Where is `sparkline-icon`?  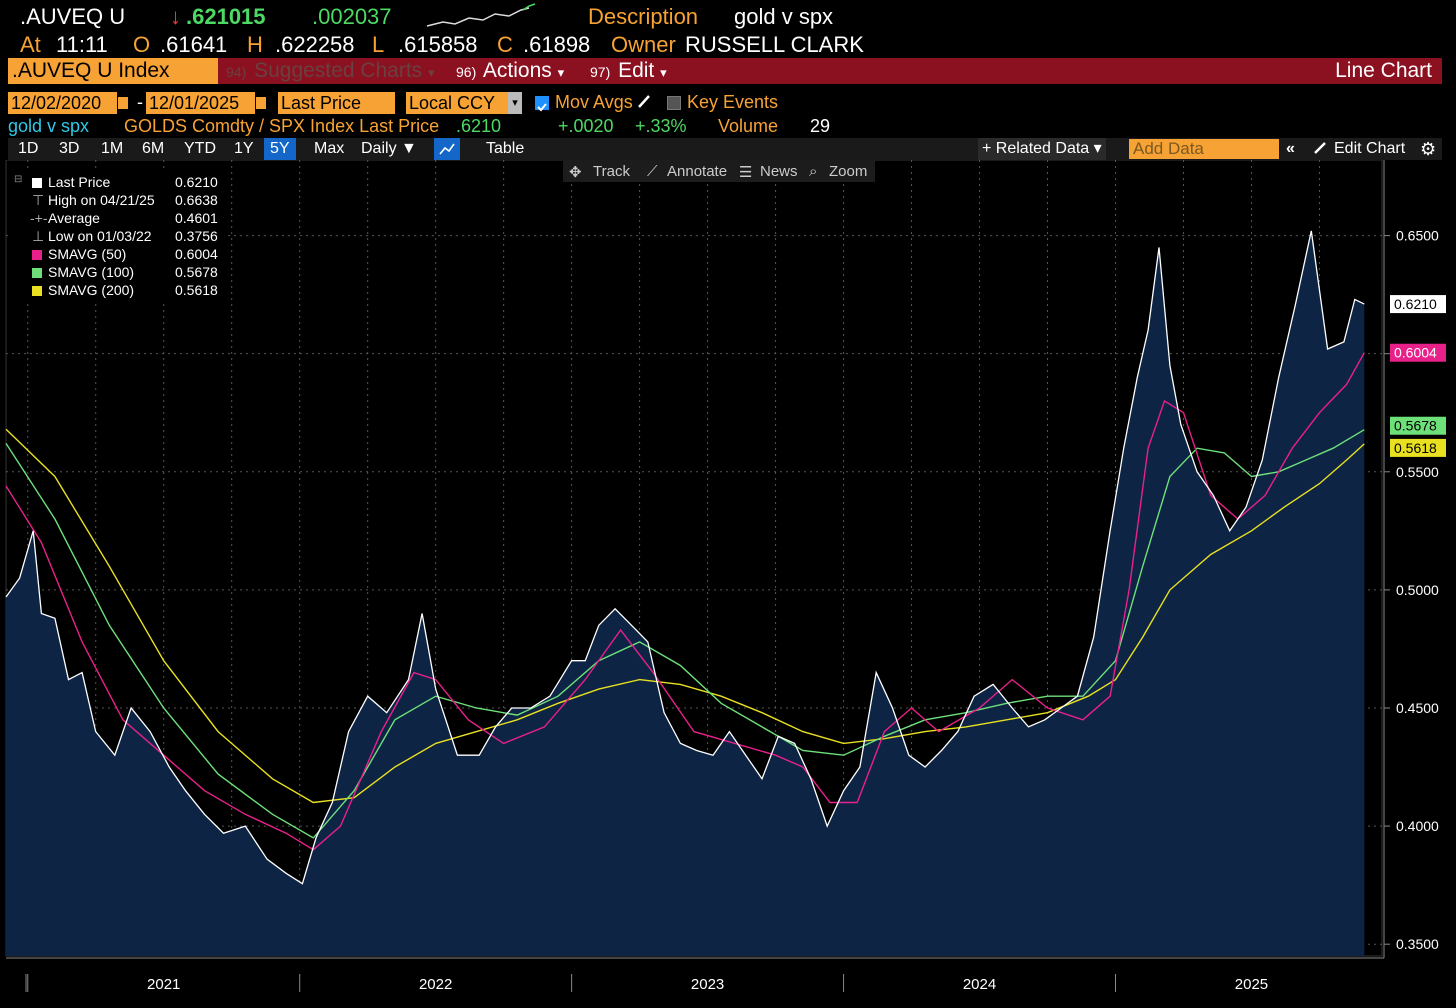
sparkline-icon is located at coordinates (481, 18).